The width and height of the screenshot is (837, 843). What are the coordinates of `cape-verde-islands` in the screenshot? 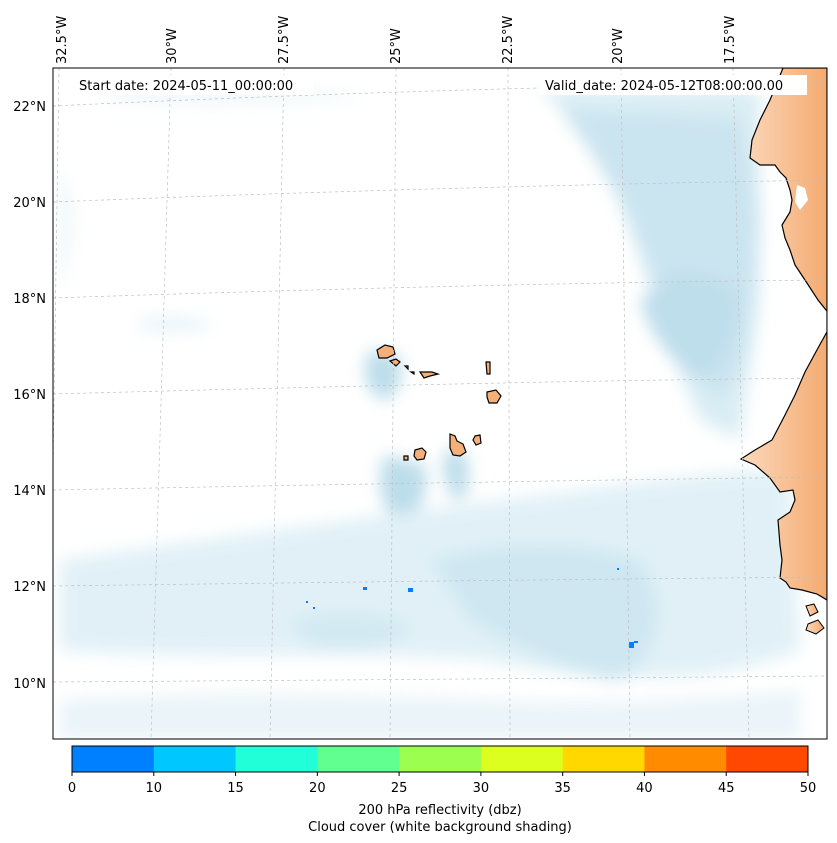 It's located at (439, 402).